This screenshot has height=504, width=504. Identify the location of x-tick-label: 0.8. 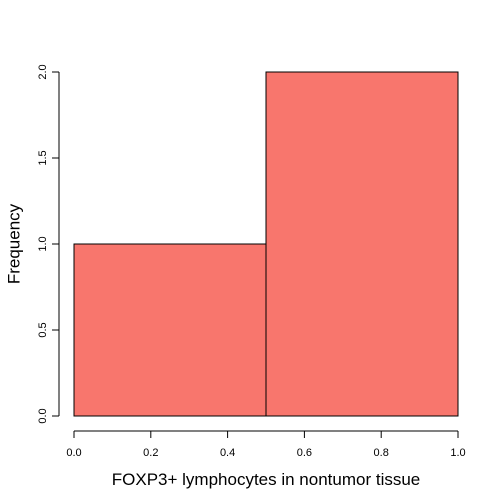
(381, 453).